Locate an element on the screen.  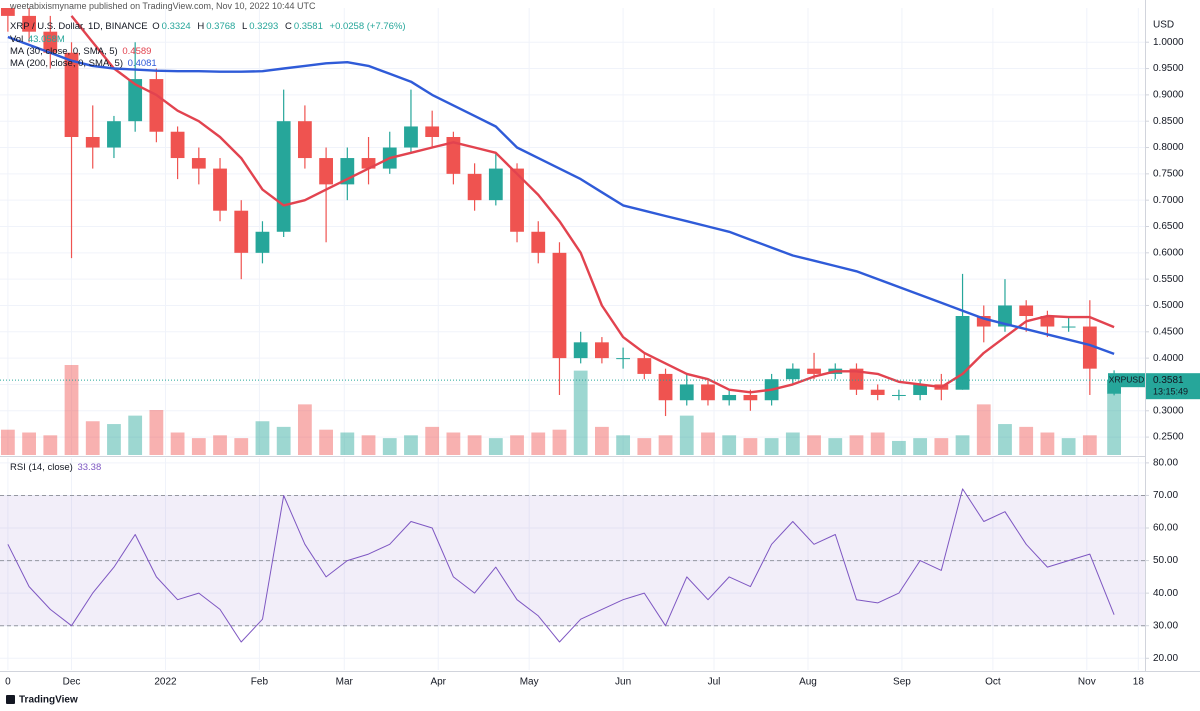
x-tick-label: 2022 is located at coordinates (165, 682).